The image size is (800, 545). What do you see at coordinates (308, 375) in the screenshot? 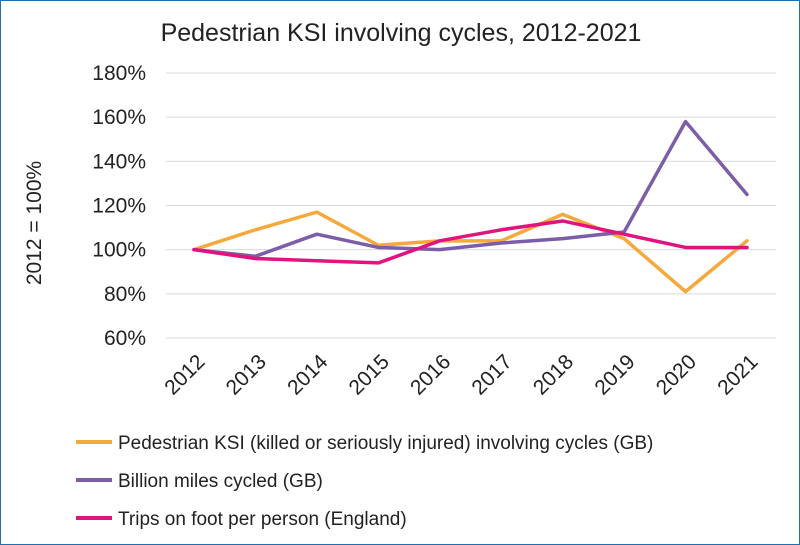
I see `x-tick-label: 2014` at bounding box center [308, 375].